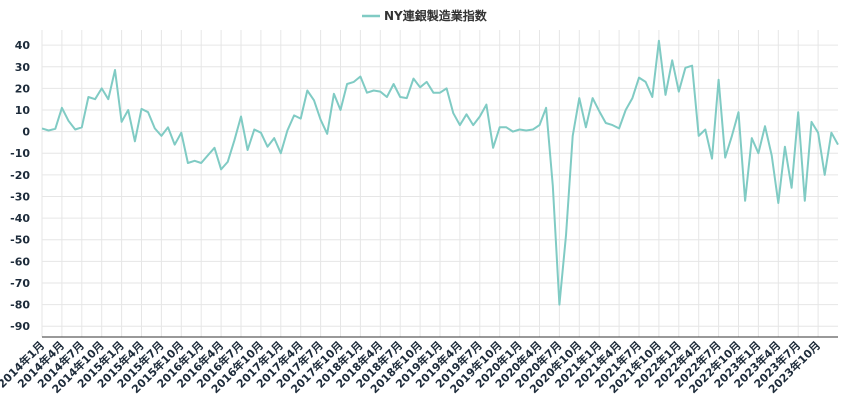  Describe the element at coordinates (436, 15) in the screenshot. I see `legend-label: NY連銀製造業指数` at that location.